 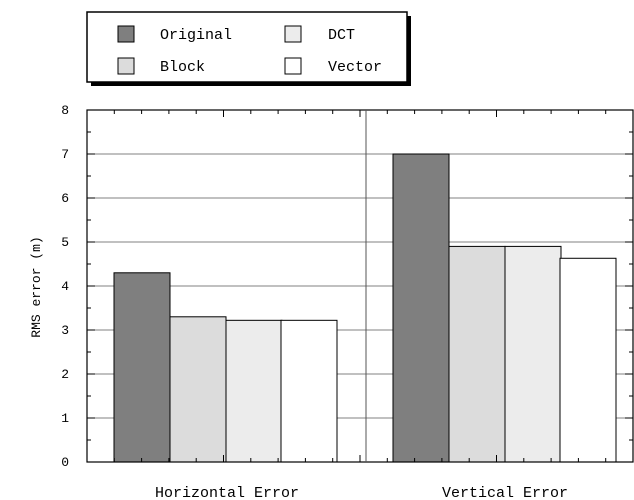 What do you see at coordinates (477, 354) in the screenshot?
I see `bar-block-vertical` at bounding box center [477, 354].